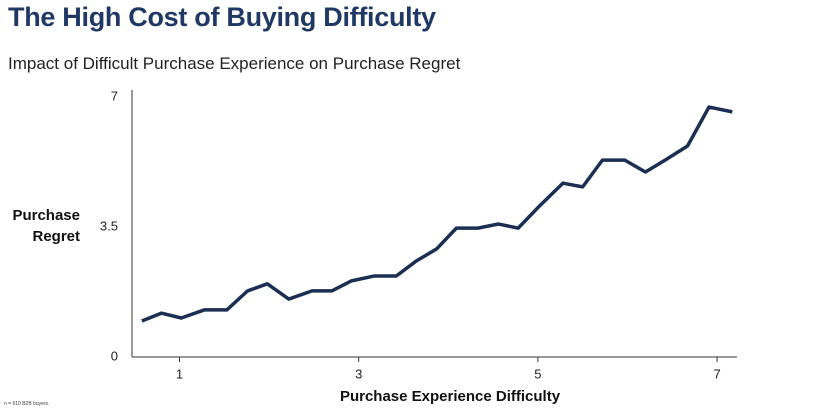  I want to click on footnote: n = 610 B2B buyers., so click(27, 404).